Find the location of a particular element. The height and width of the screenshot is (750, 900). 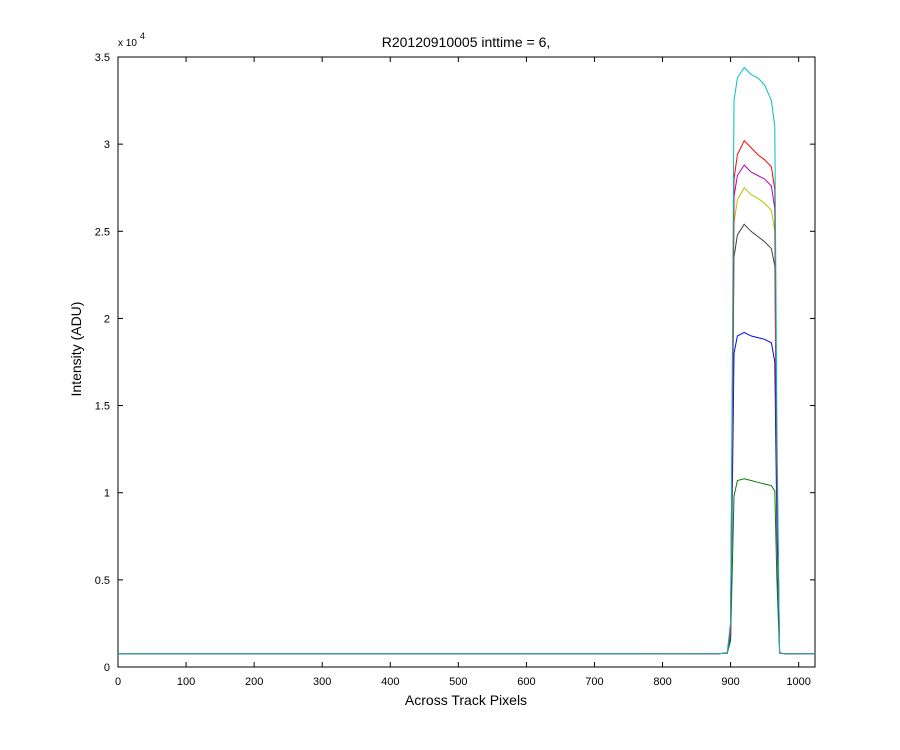

x-tick-label: 400 is located at coordinates (390, 682).